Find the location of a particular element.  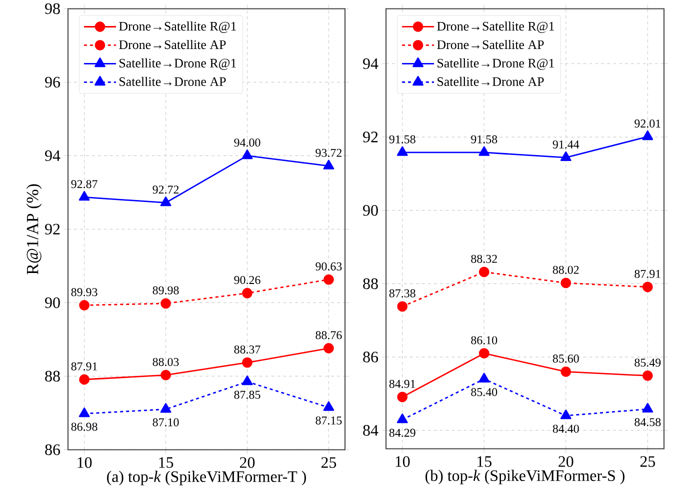

data-label: 86.10 is located at coordinates (484, 340).